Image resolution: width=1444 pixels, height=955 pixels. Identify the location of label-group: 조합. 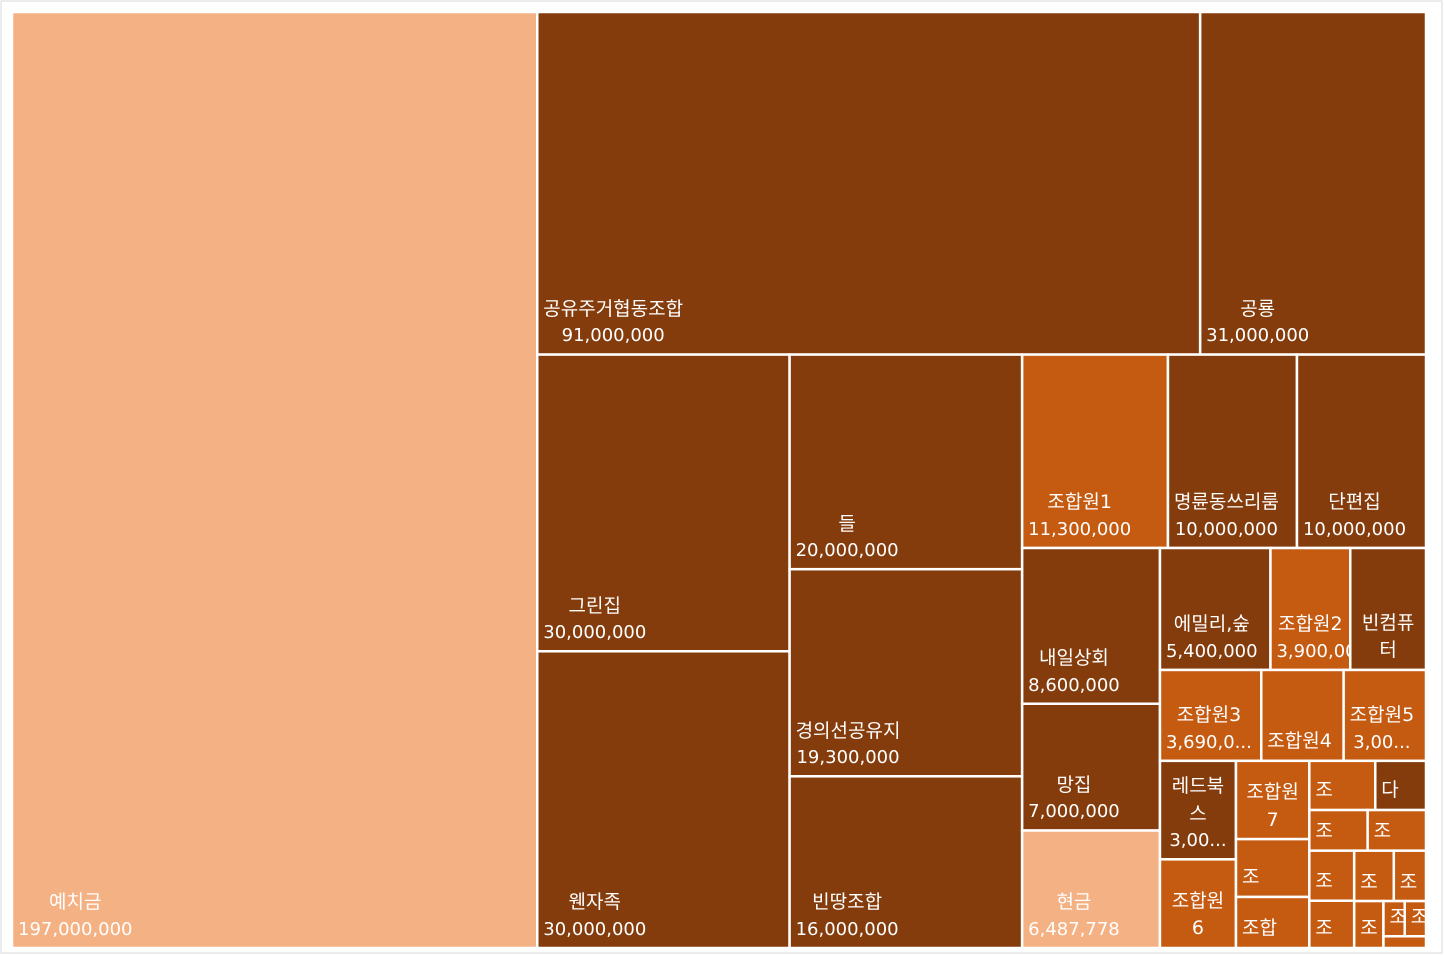
(1259, 929).